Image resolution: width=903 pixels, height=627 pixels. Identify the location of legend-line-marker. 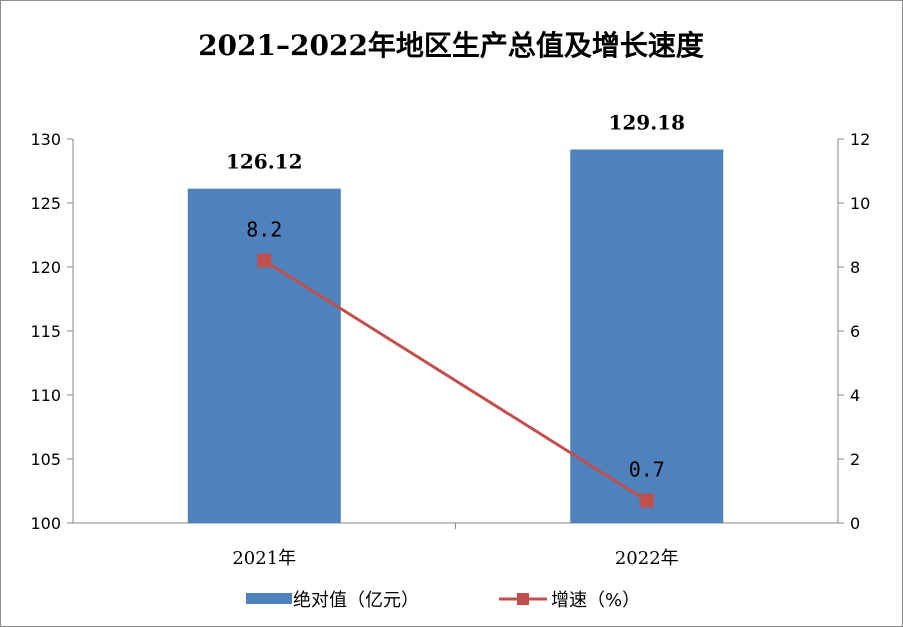
(523, 599).